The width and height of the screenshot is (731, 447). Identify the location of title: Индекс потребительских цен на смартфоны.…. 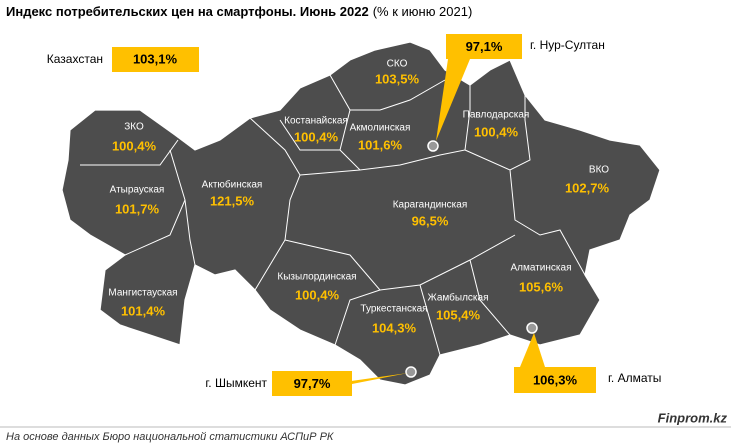
(239, 11).